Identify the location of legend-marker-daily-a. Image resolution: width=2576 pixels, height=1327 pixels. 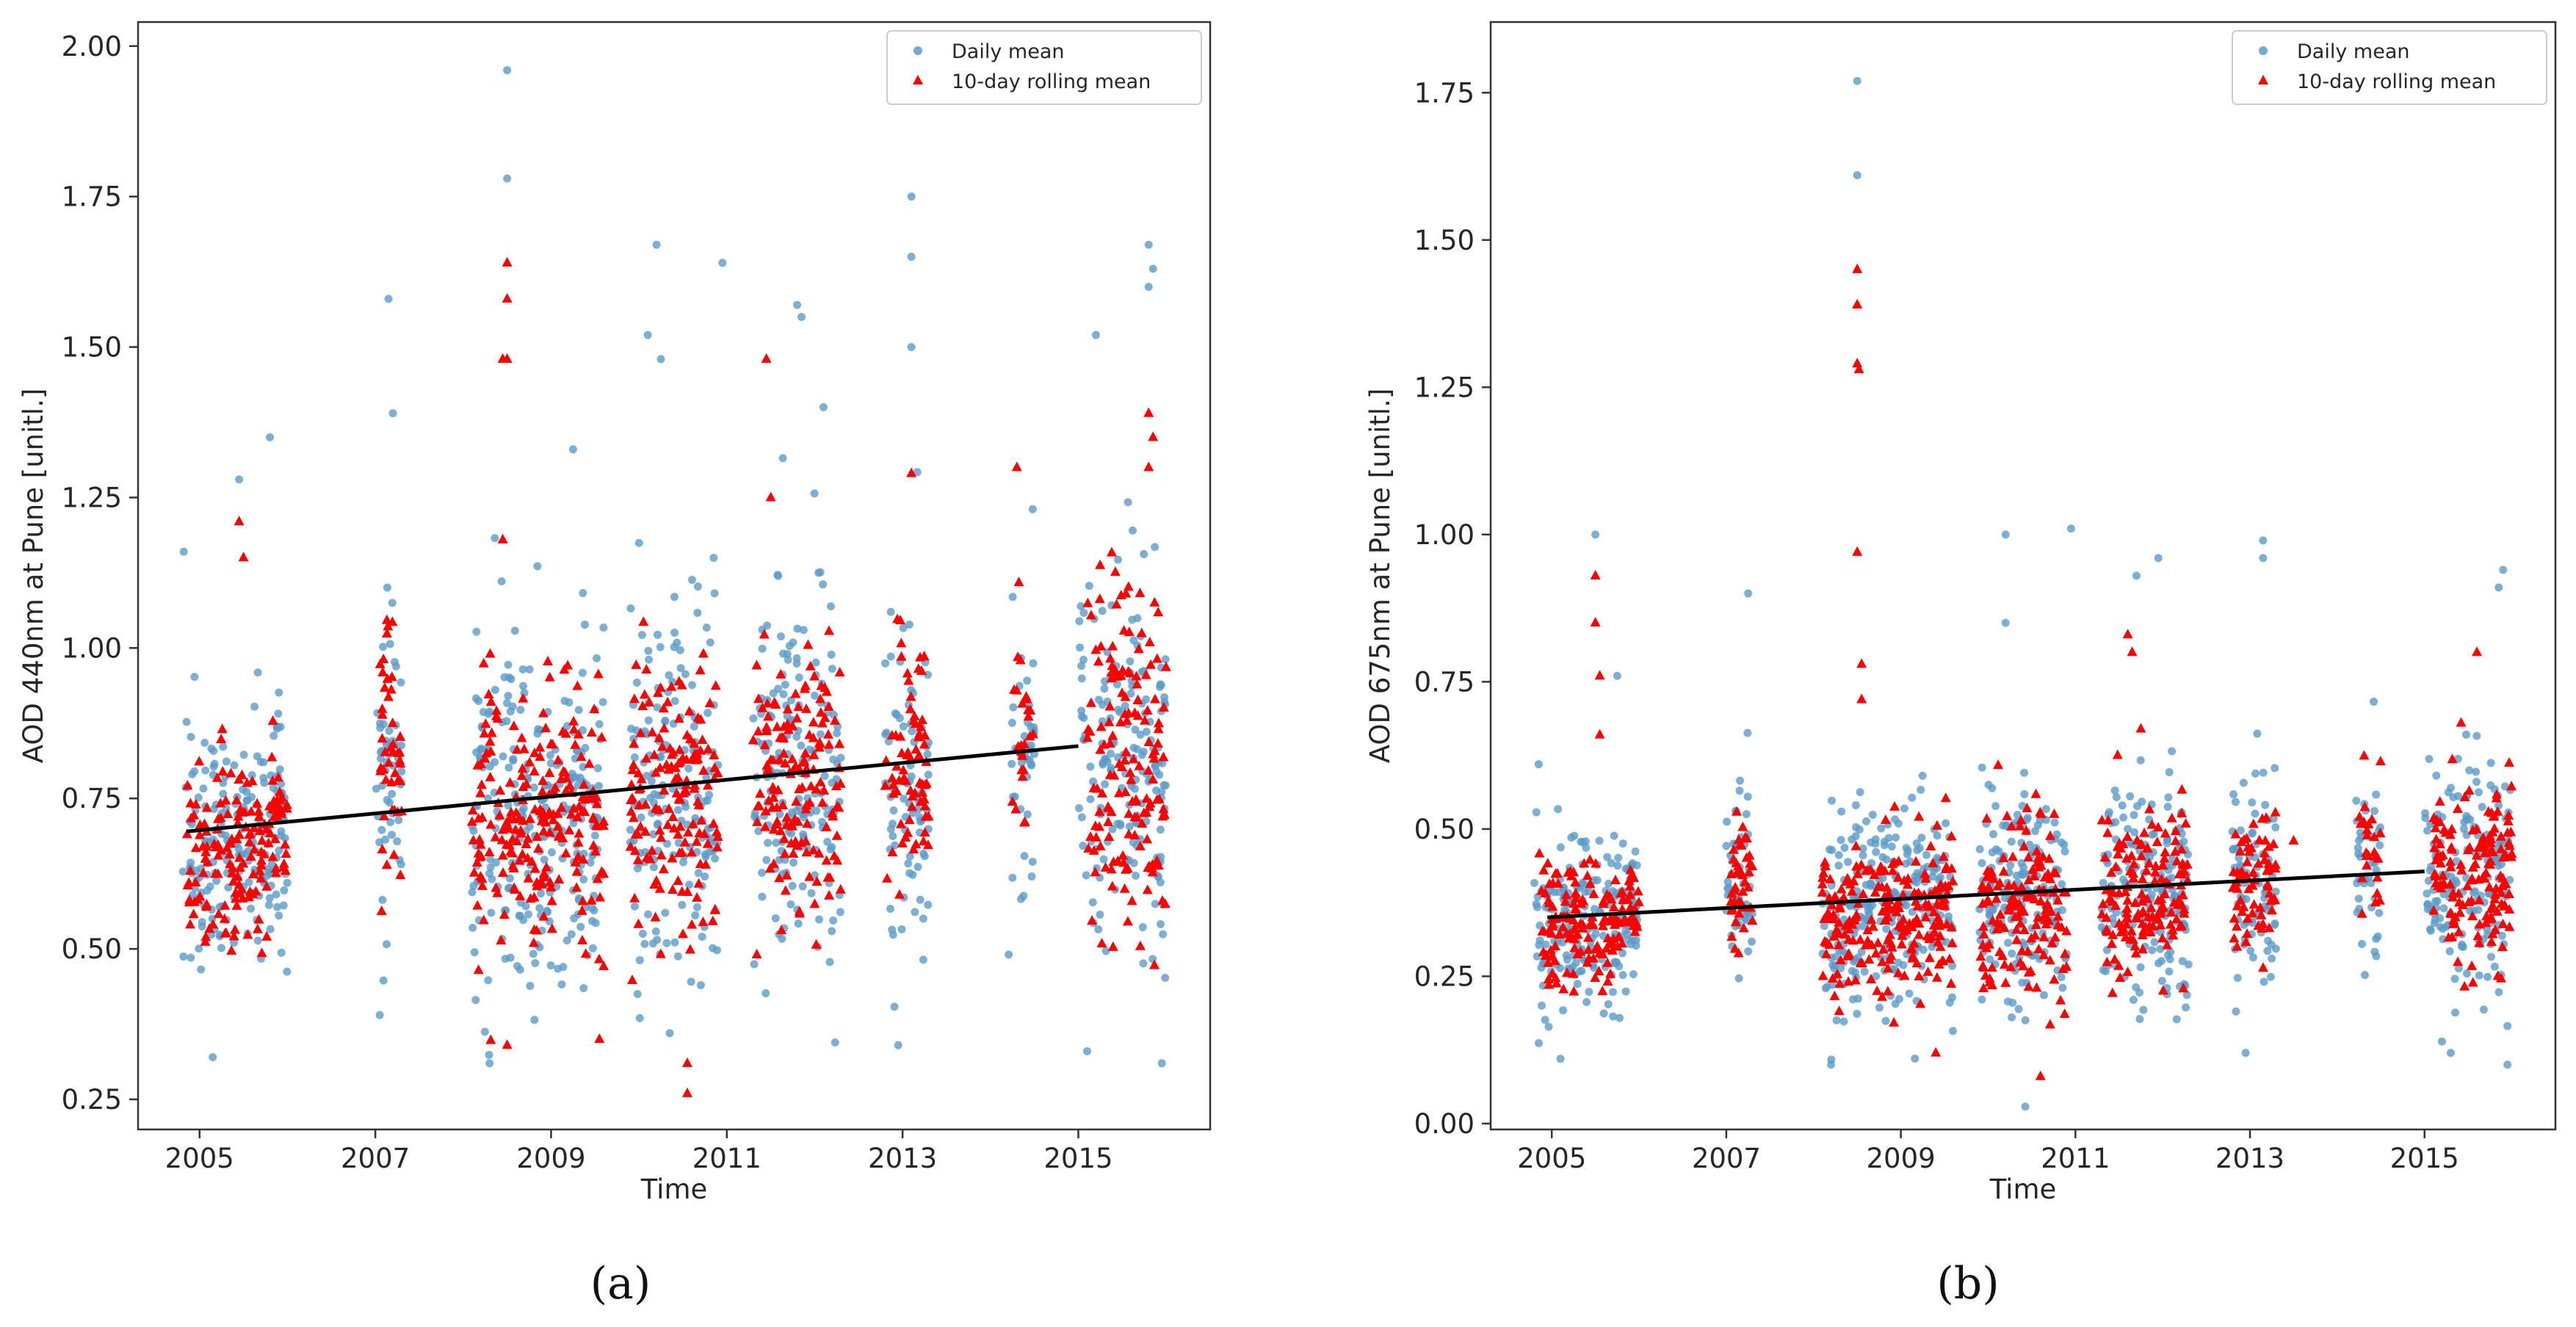
(917, 51).